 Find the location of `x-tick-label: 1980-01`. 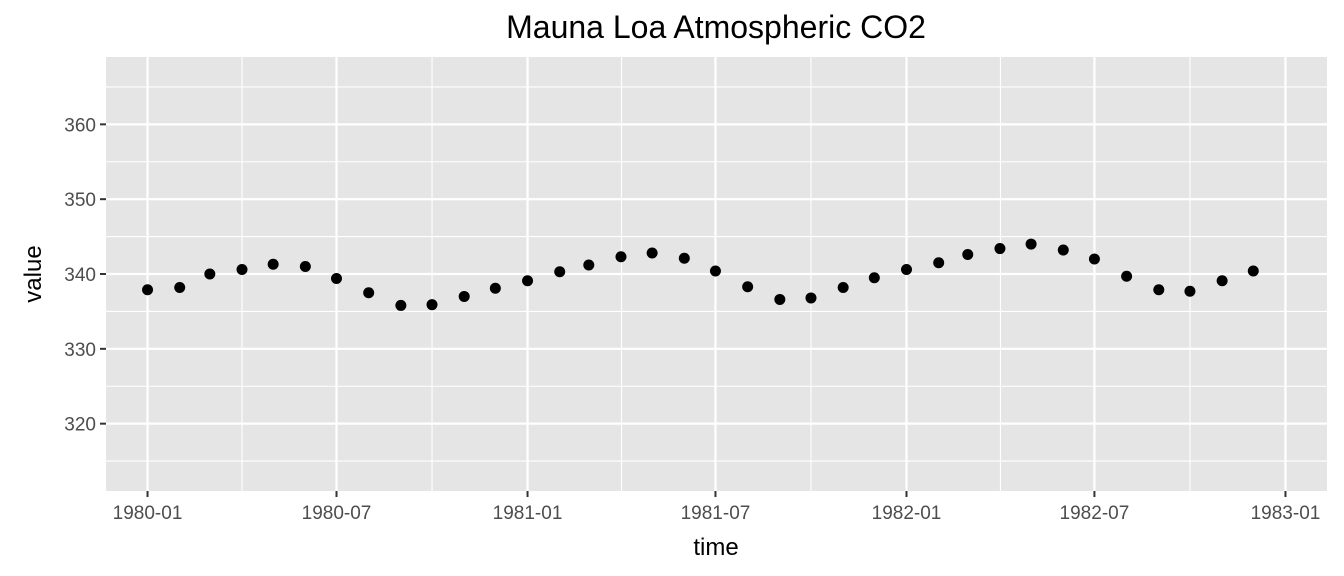

x-tick-label: 1980-01 is located at coordinates (148, 513).